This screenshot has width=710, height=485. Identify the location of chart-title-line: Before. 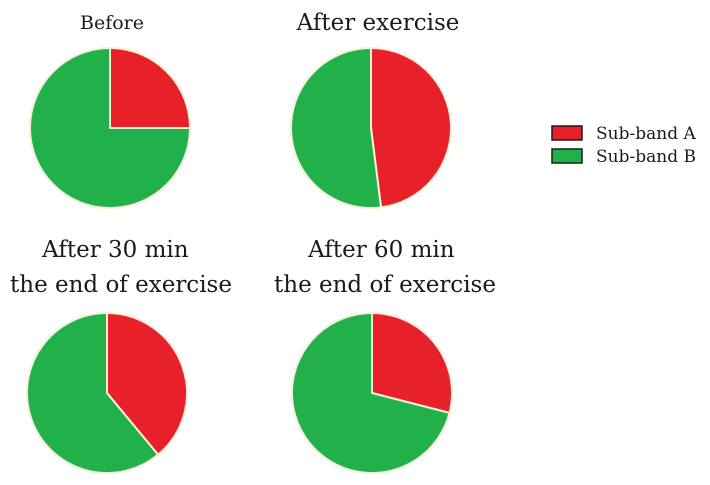
(112, 23).